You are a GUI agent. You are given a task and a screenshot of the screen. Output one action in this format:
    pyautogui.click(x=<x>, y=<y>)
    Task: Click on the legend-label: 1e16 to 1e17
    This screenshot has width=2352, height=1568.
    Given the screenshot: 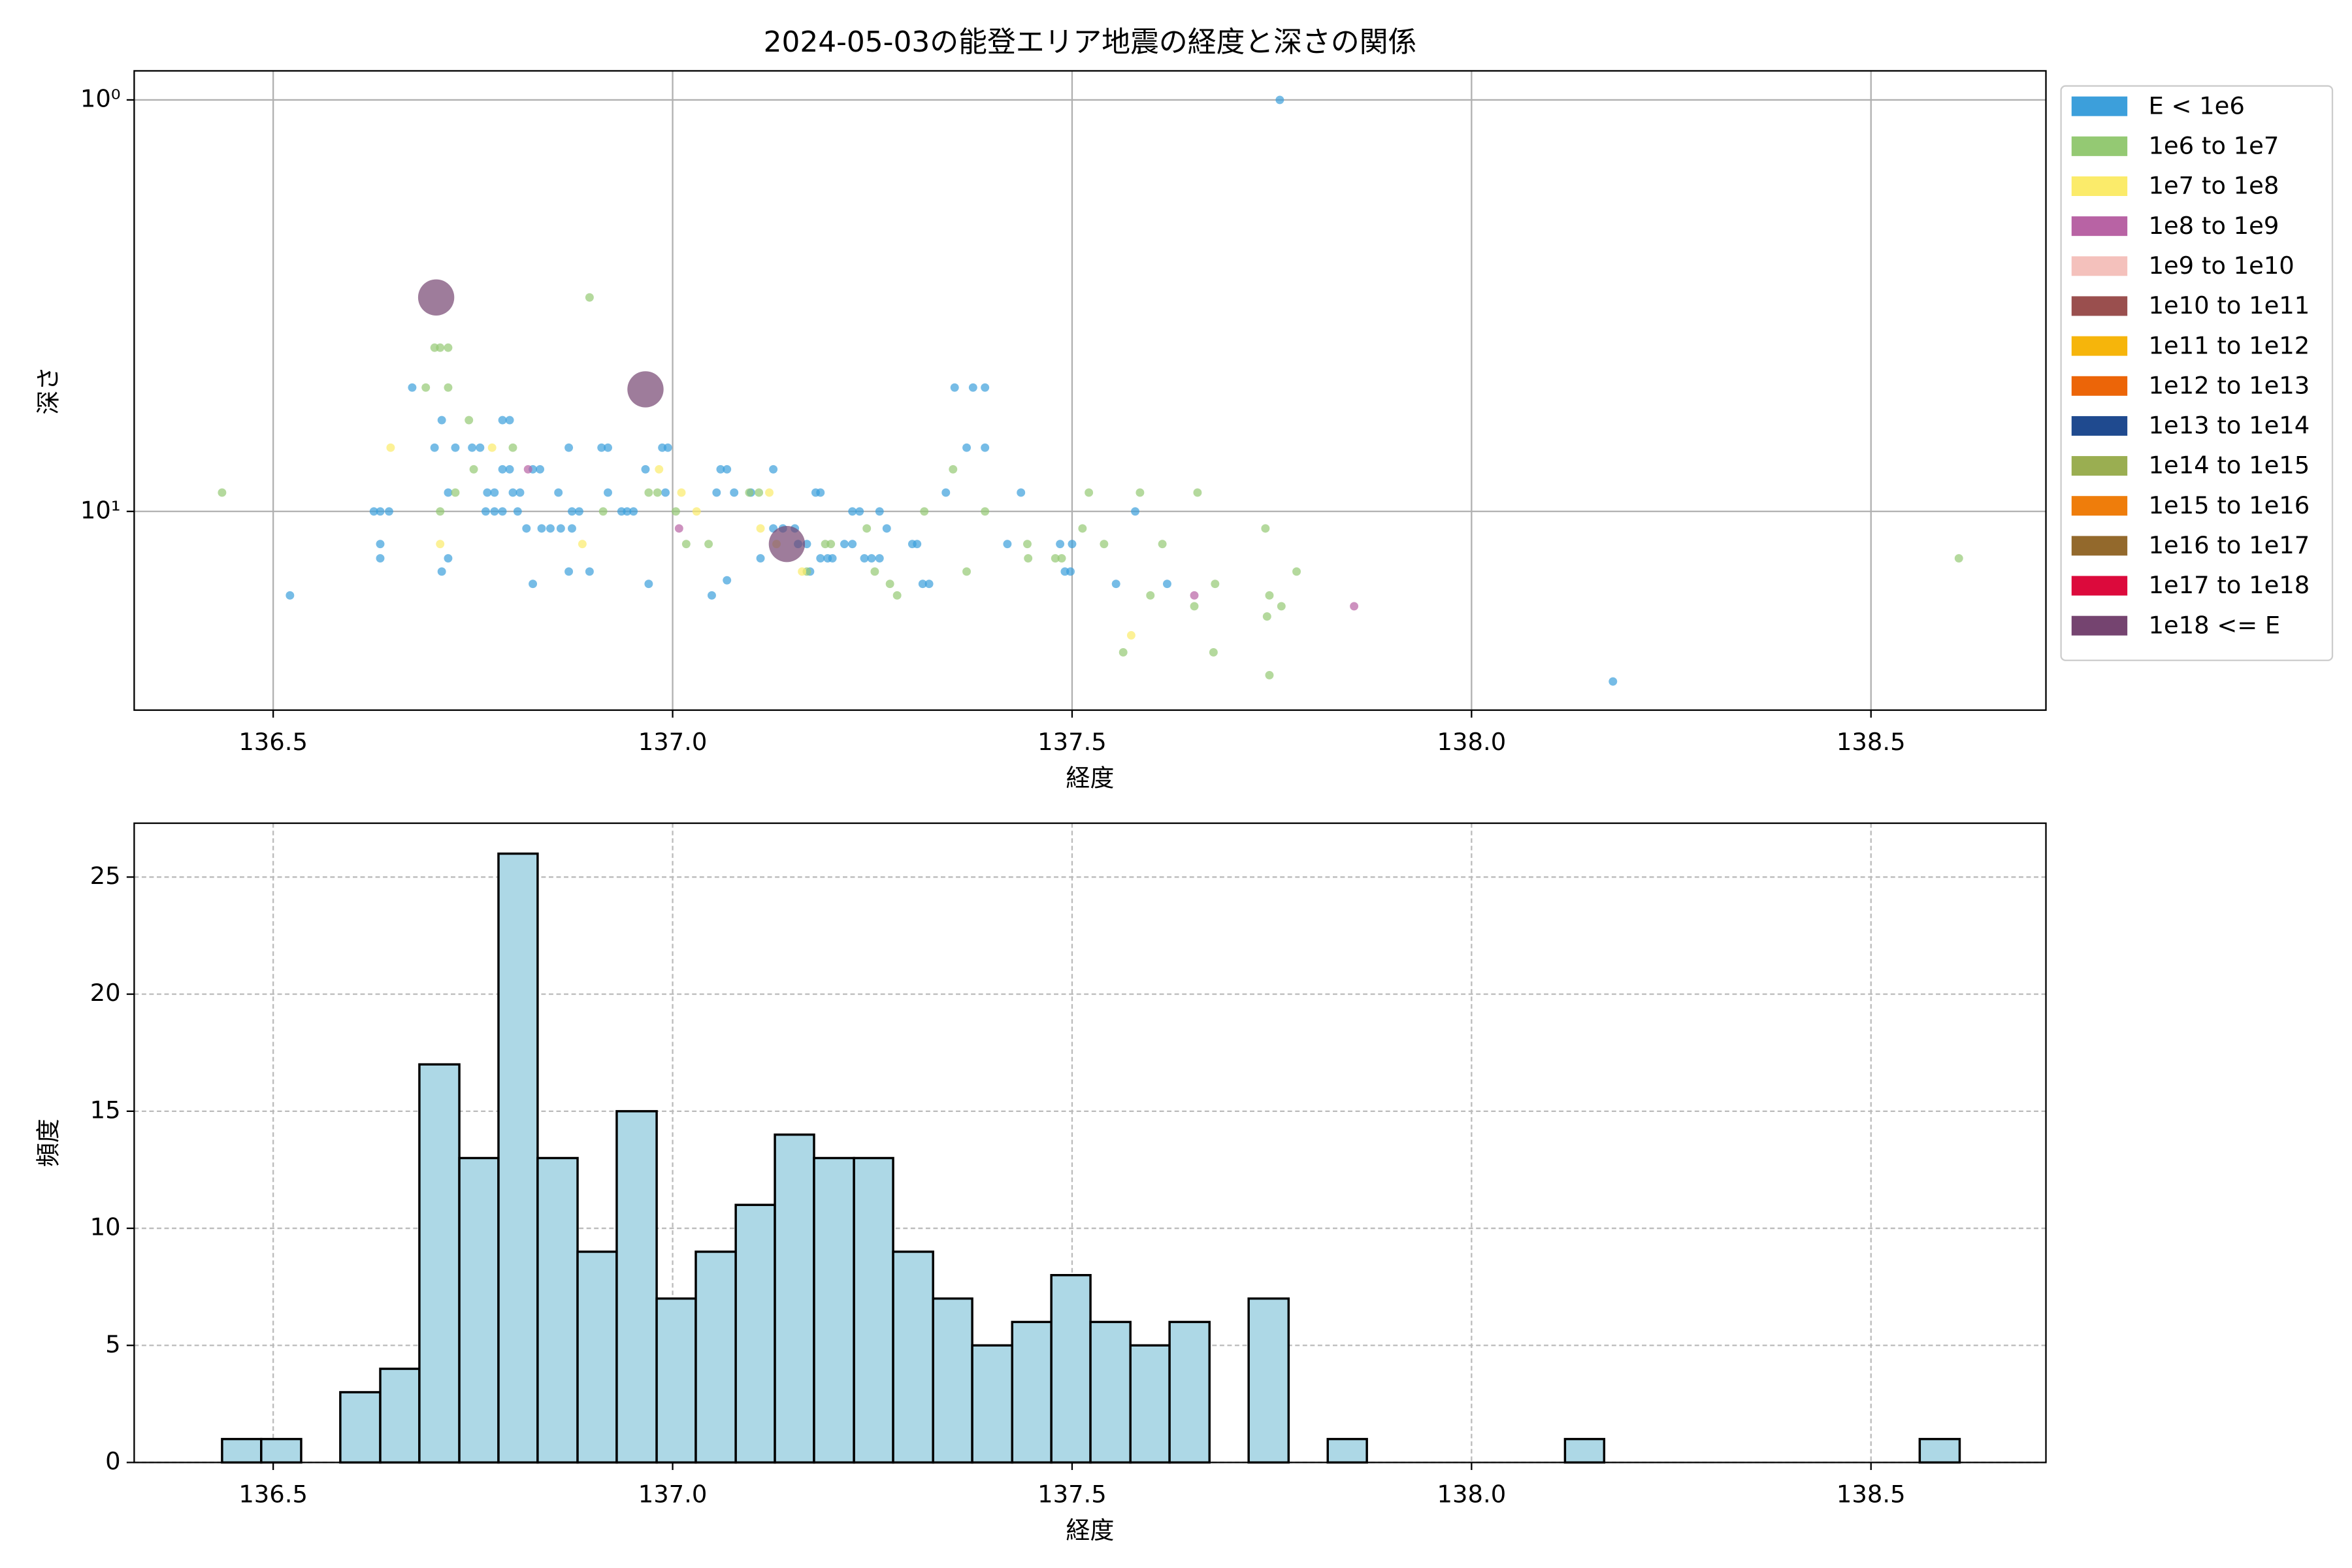 What is the action you would take?
    pyautogui.click(x=2229, y=545)
    